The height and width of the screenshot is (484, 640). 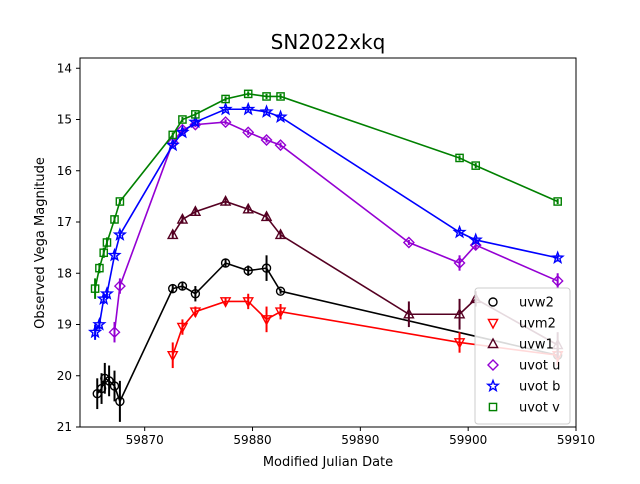 What do you see at coordinates (252, 440) in the screenshot?
I see `x-tick-label: 59880` at bounding box center [252, 440].